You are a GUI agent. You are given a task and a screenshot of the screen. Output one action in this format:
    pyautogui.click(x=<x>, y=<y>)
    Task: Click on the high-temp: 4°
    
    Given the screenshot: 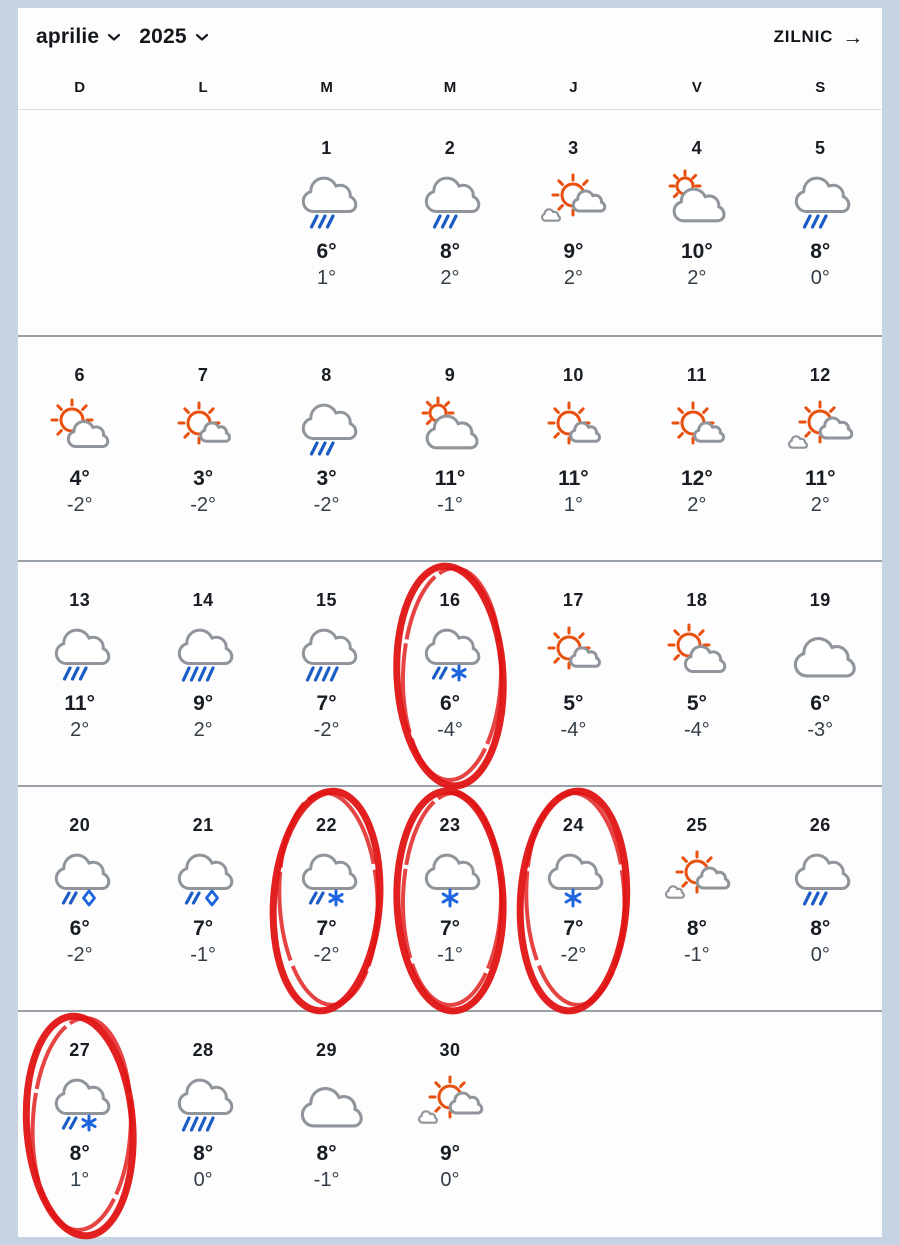 What is the action you would take?
    pyautogui.click(x=79, y=478)
    